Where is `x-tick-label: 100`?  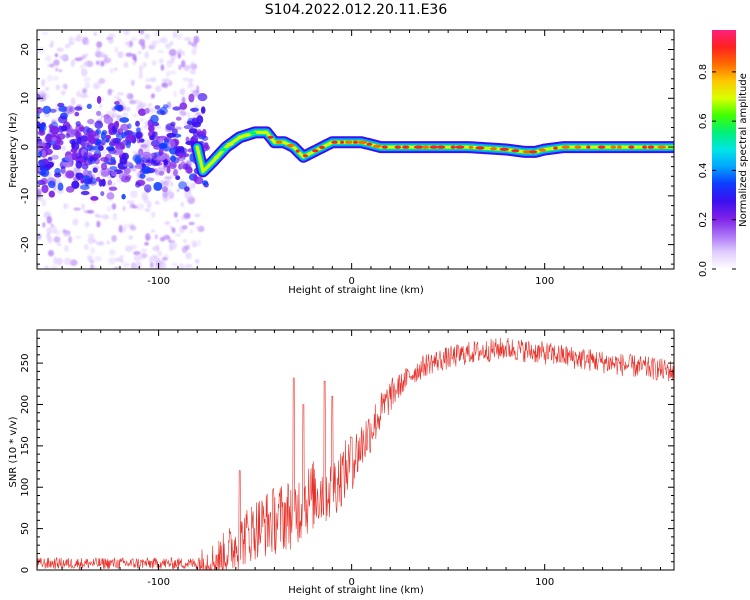 x-tick-label: 100 is located at coordinates (544, 281).